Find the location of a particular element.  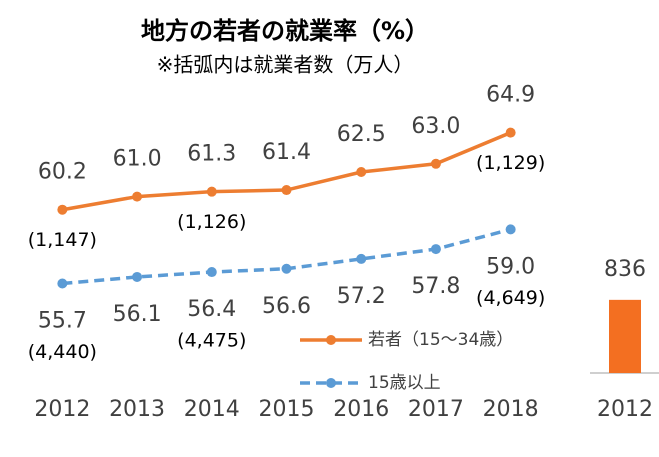

legend-label: 15歳以上 is located at coordinates (404, 383).